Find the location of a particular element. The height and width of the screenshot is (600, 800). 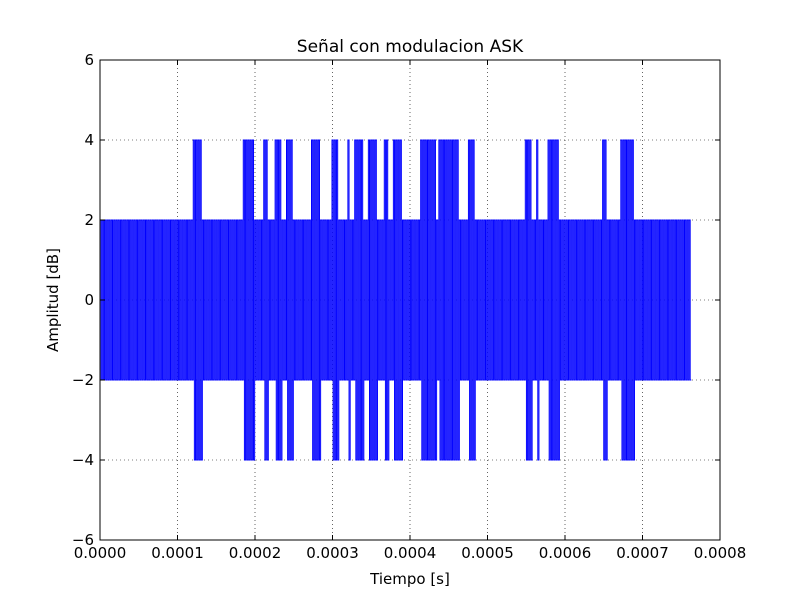

y-tick-label: 6 is located at coordinates (89, 60).